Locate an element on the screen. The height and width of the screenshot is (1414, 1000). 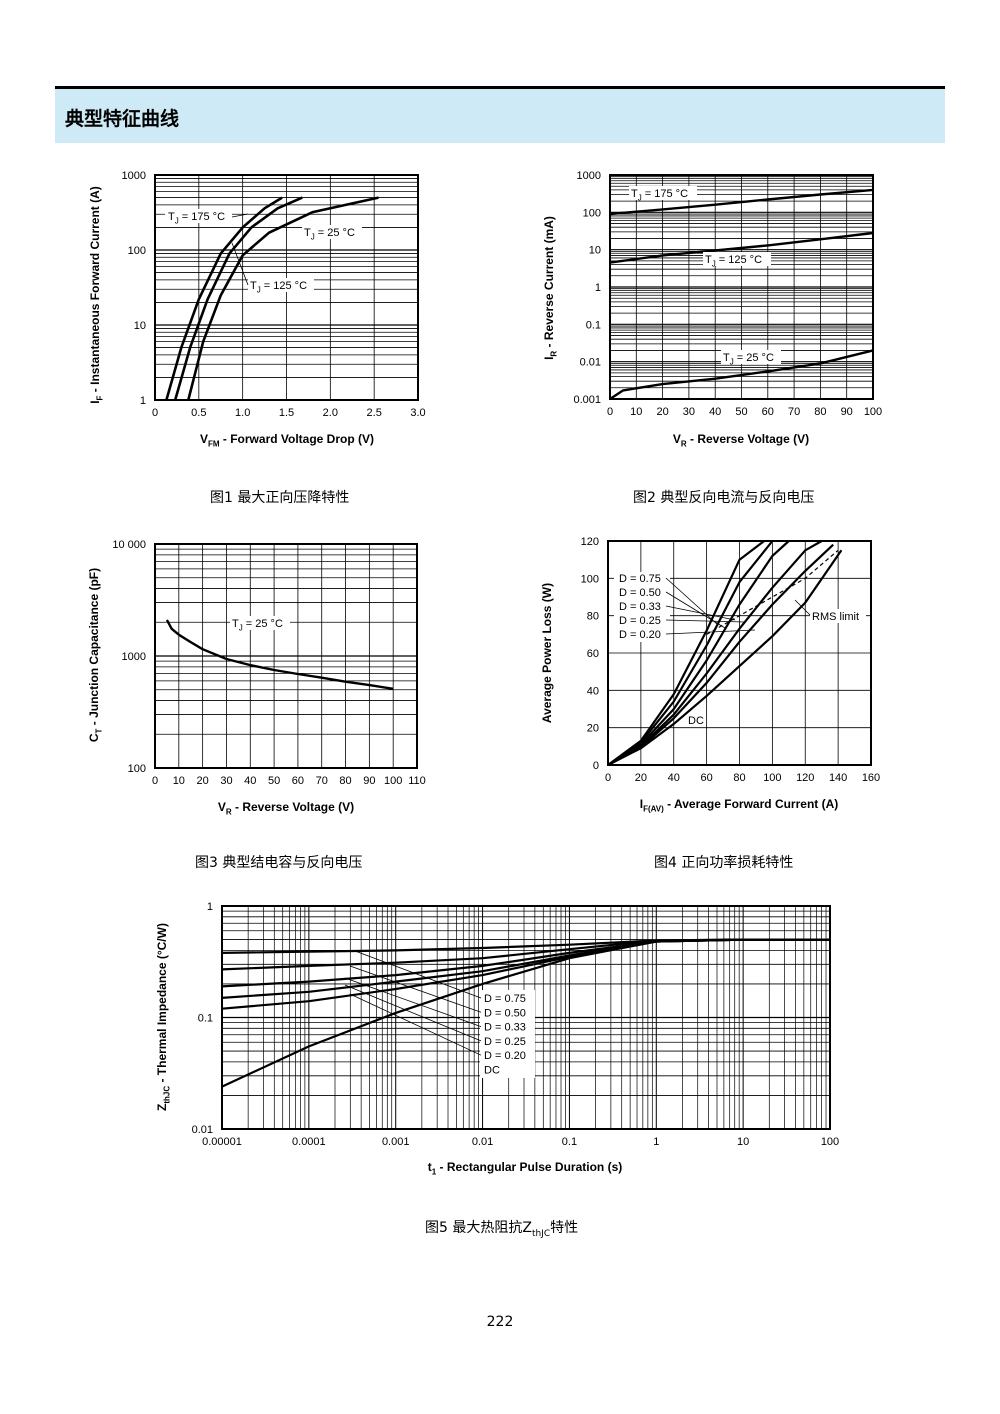
figure4-caption: 图4 正向功率损耗特性 is located at coordinates (724, 863).